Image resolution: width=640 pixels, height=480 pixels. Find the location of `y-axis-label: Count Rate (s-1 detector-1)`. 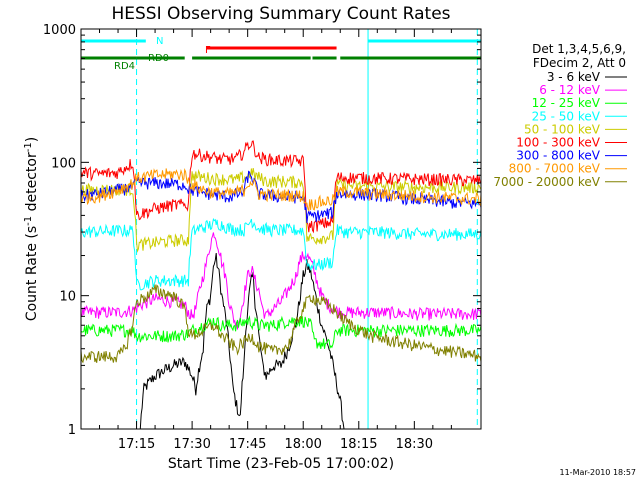

y-axis-label: Count Rate (s-1 detector-1) is located at coordinates (32, 229).